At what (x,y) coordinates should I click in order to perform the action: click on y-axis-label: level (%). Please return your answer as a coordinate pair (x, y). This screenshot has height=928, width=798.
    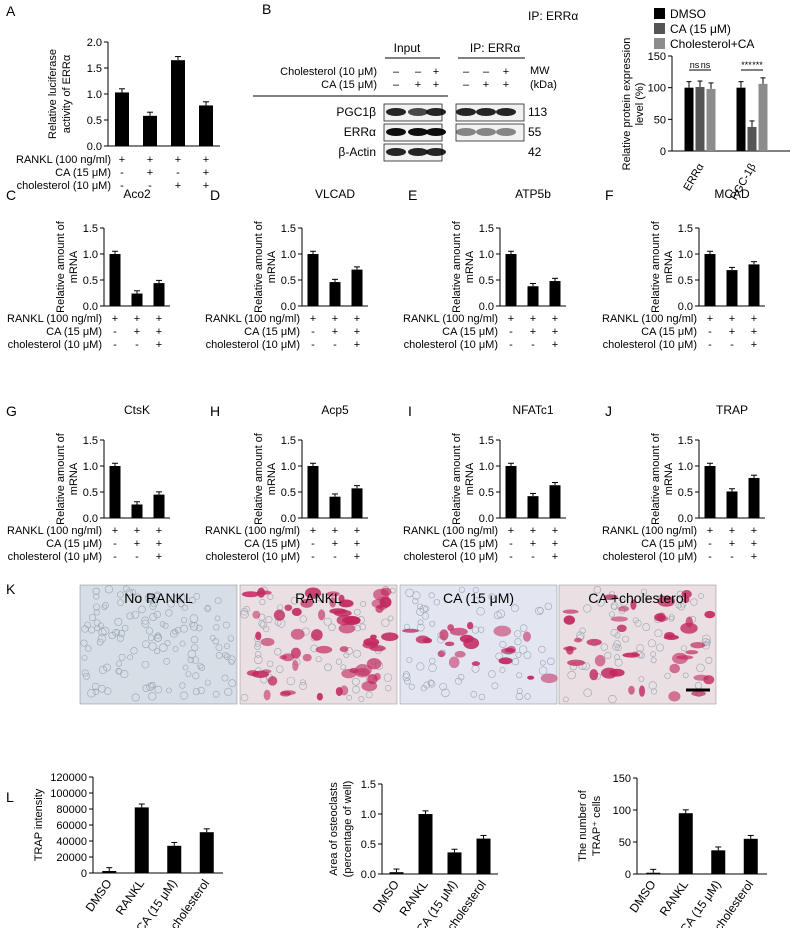
    Looking at the image, I should click on (640, 104).